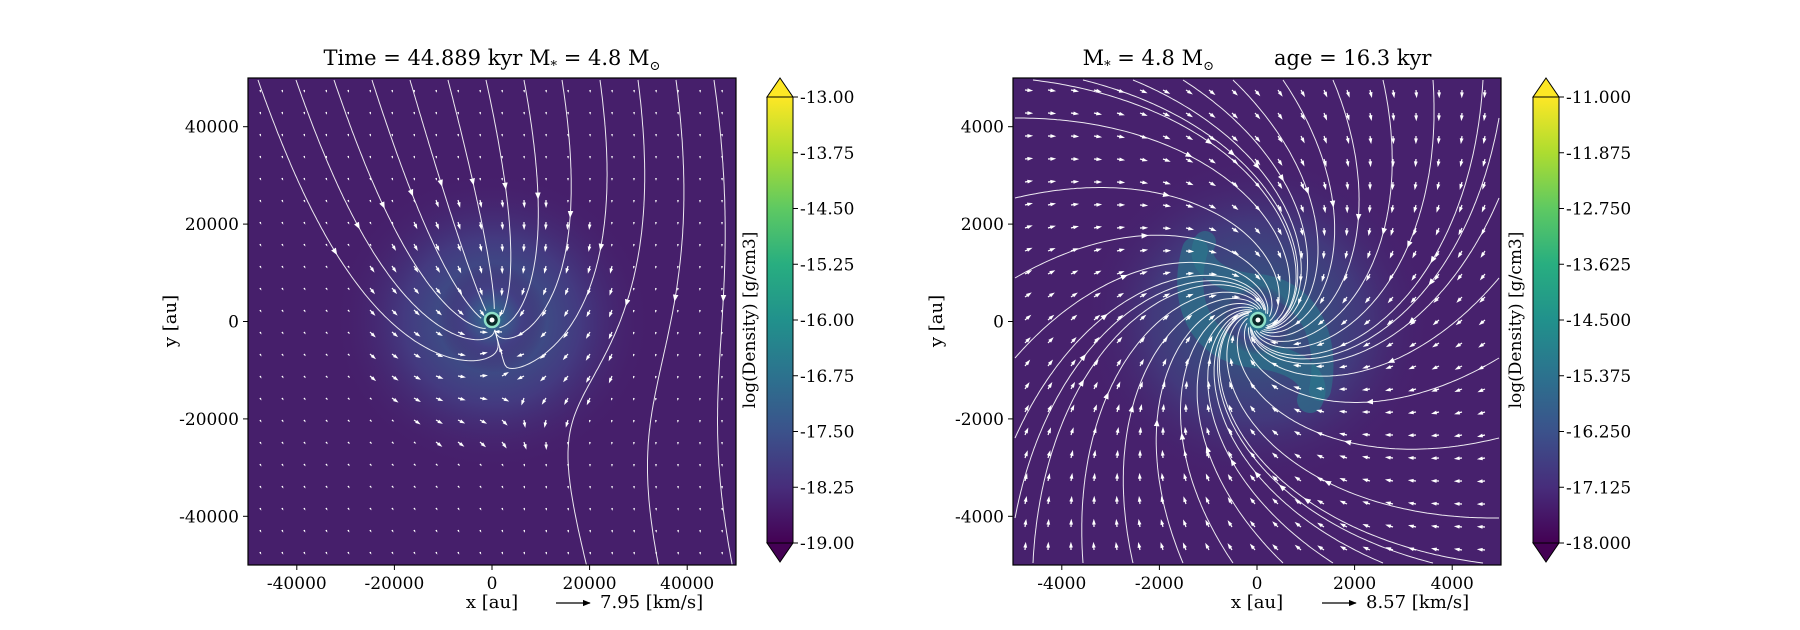  I want to click on y-tick-label: 40000, so click(212, 128).